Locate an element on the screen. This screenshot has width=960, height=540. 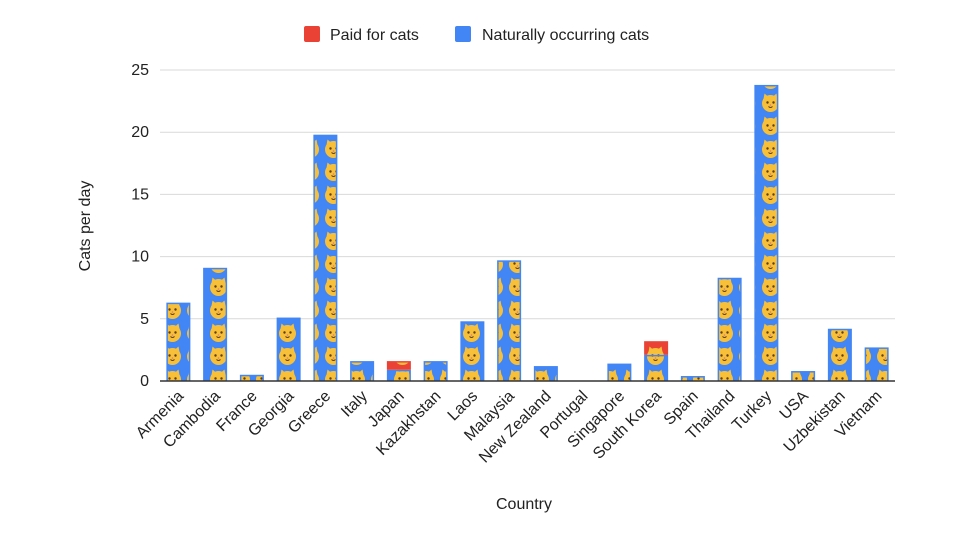
x-tick-label: Turkey is located at coordinates (752, 411).